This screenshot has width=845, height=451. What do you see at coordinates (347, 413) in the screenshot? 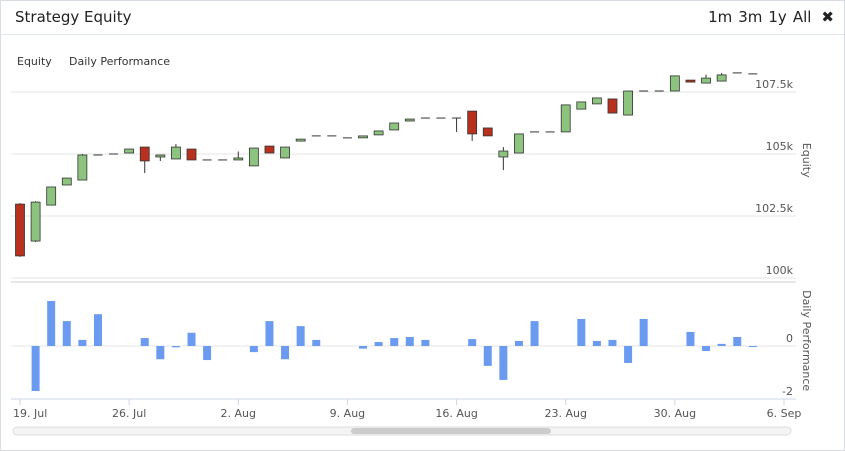
I see `x-tick-label: 9. Aug` at bounding box center [347, 413].